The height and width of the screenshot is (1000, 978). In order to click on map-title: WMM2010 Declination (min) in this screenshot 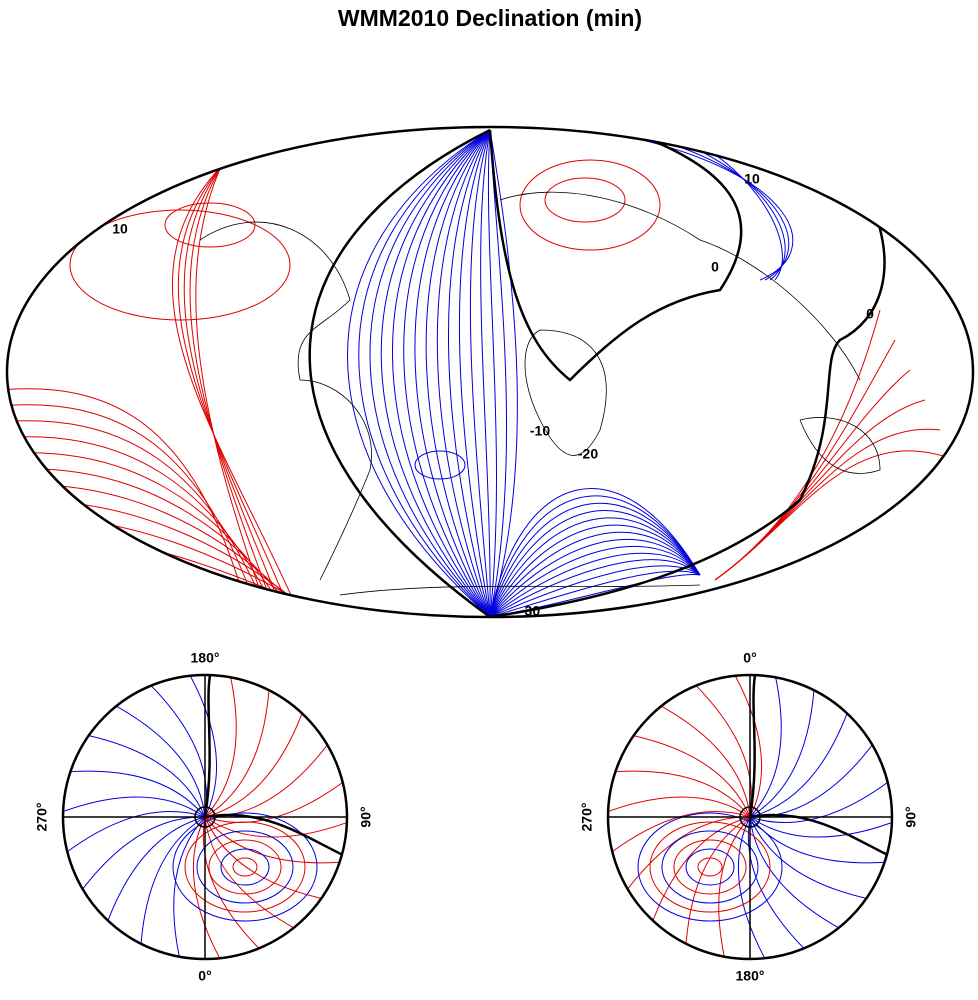, I will do `click(490, 18)`.